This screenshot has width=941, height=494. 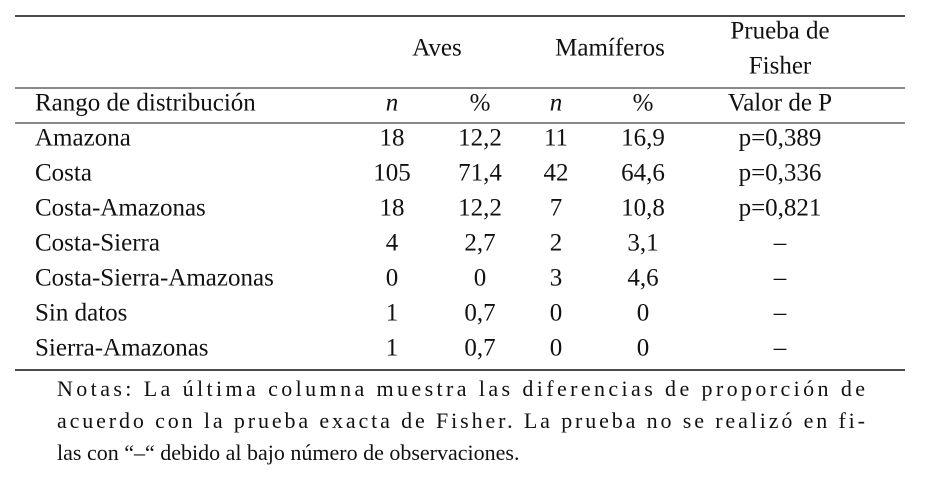 I want to click on row-label: Costa-Sierra-Amazonas, so click(x=154, y=278).